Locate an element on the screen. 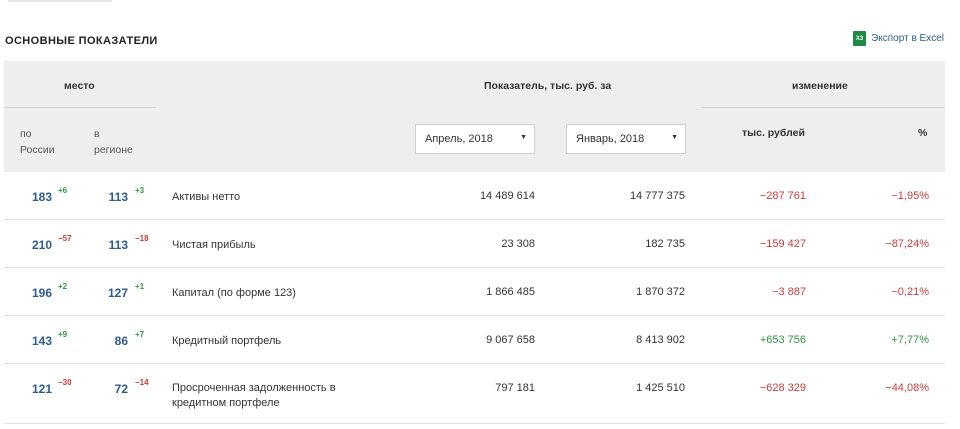 This screenshot has width=960, height=429. header-change-pct: % is located at coordinates (923, 133).